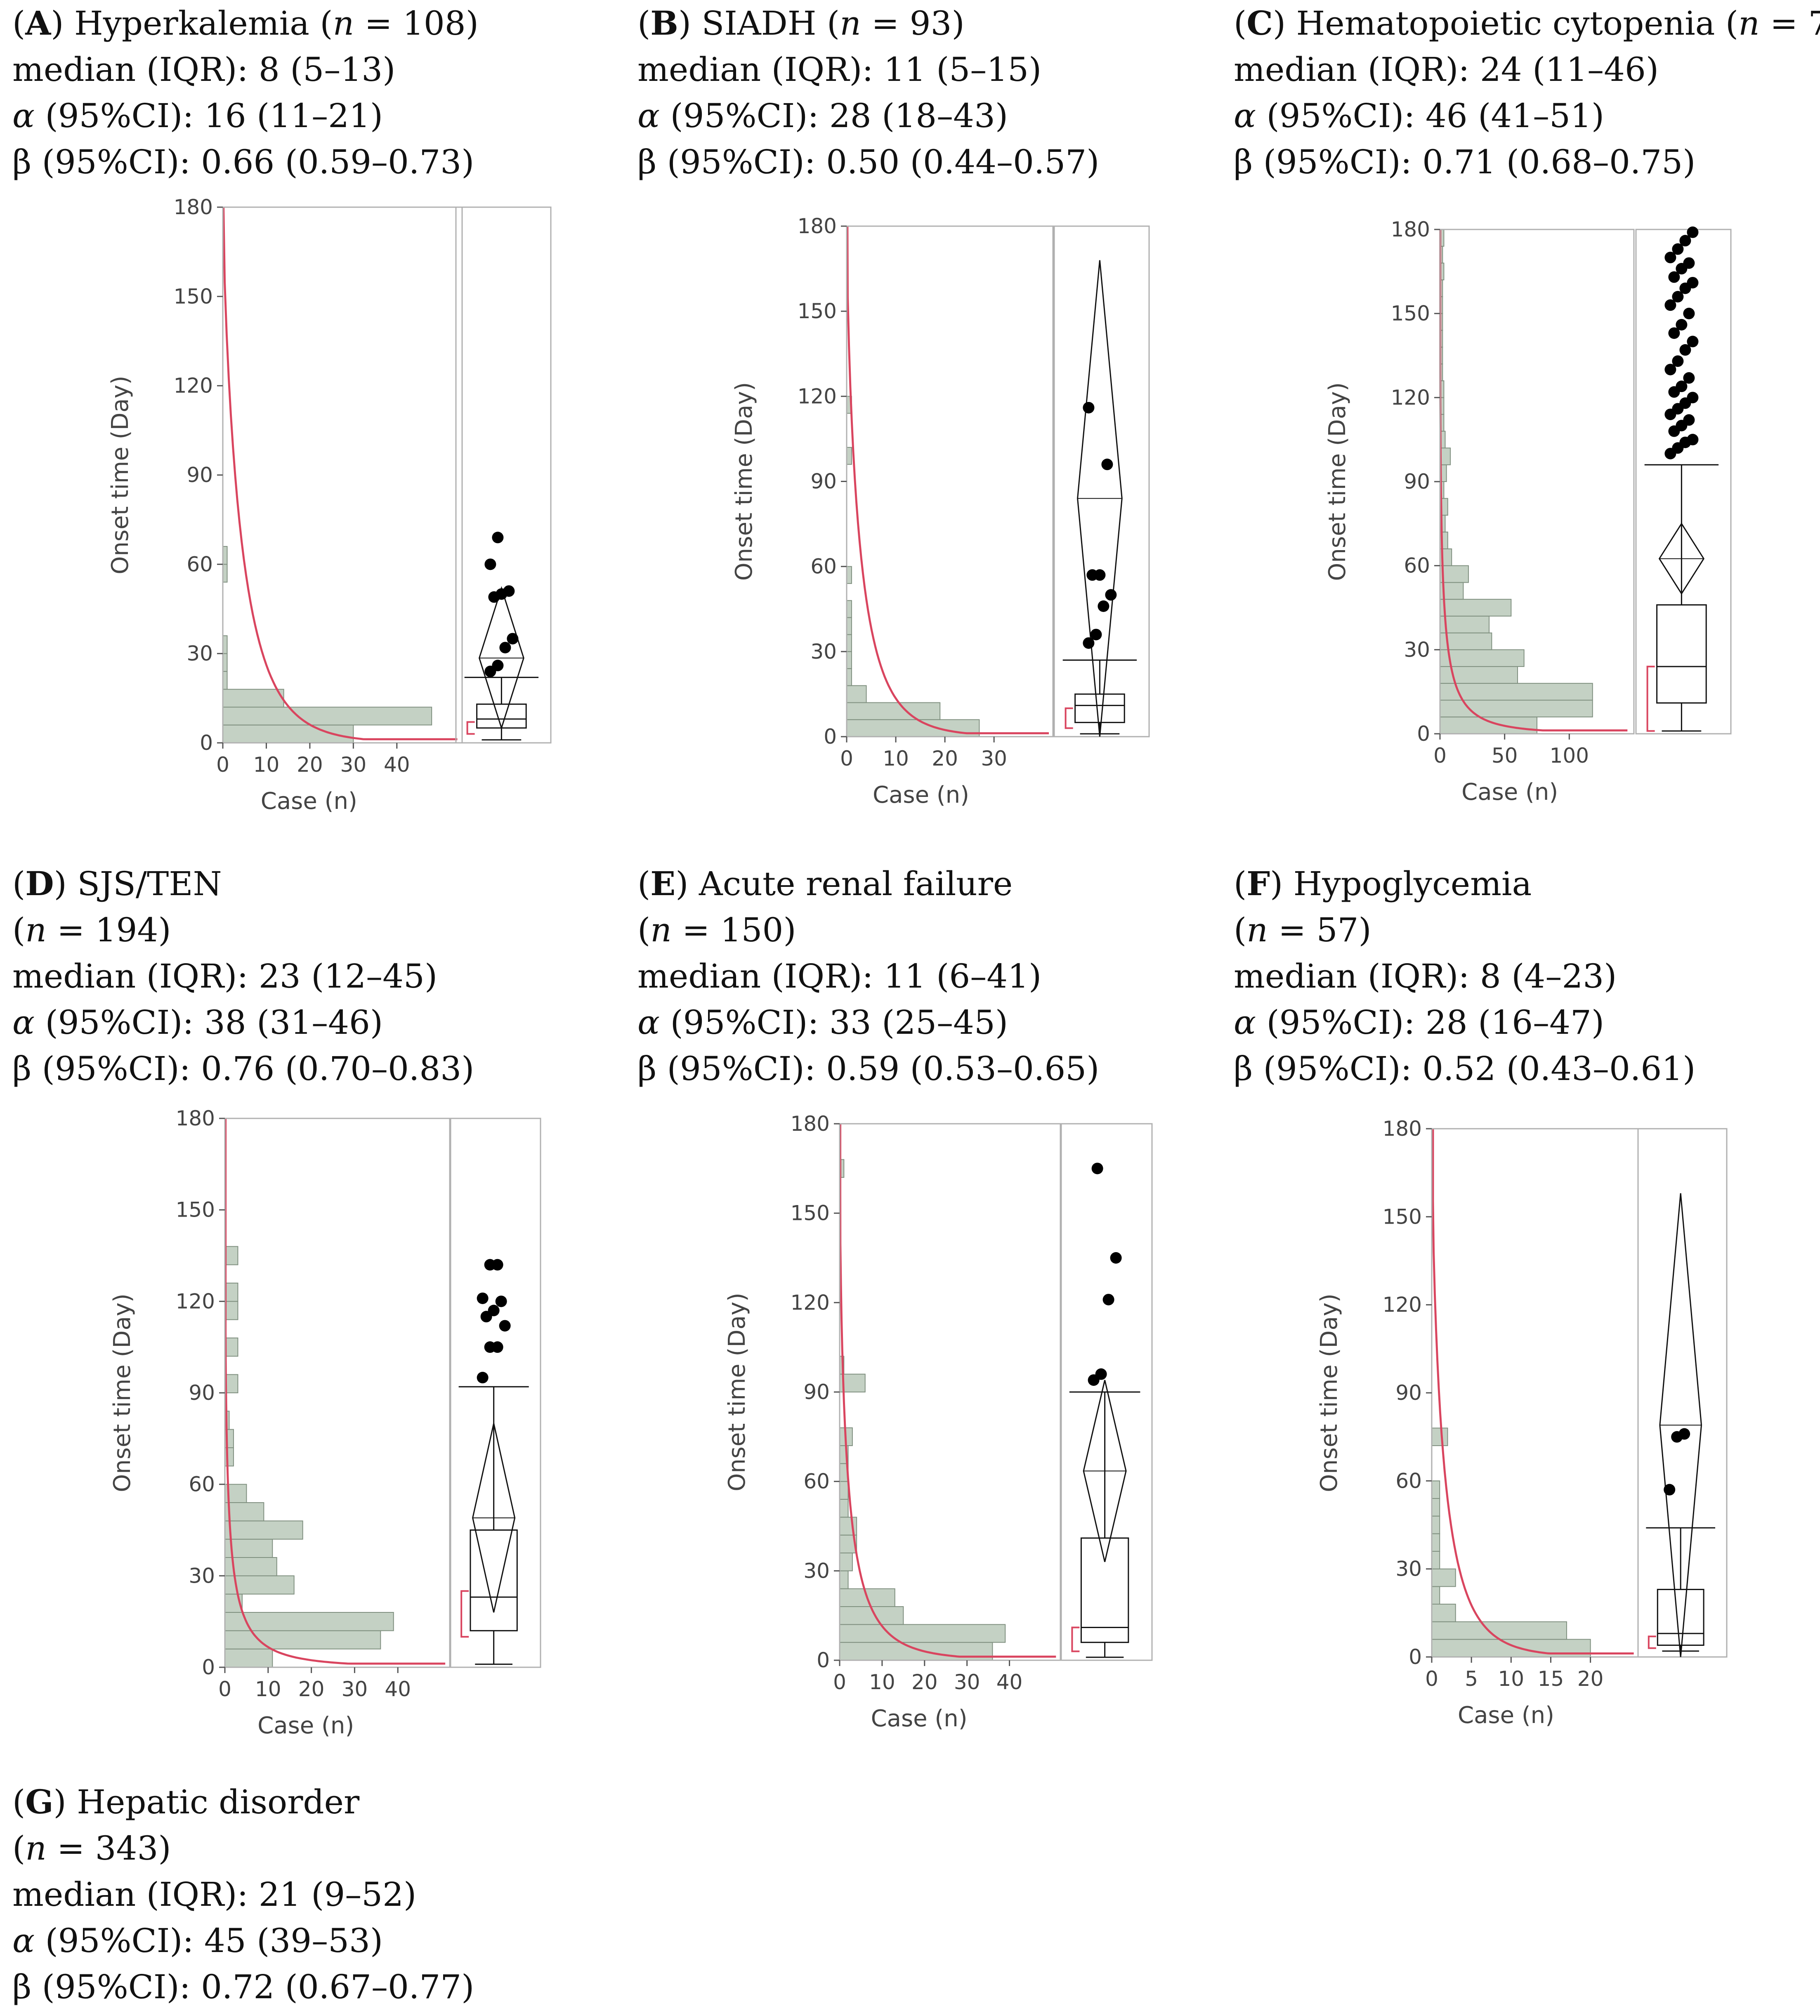 The height and width of the screenshot is (2016, 1820). What do you see at coordinates (293, 116) in the screenshot?
I see `alpha-ci: 16 (11–21)` at bounding box center [293, 116].